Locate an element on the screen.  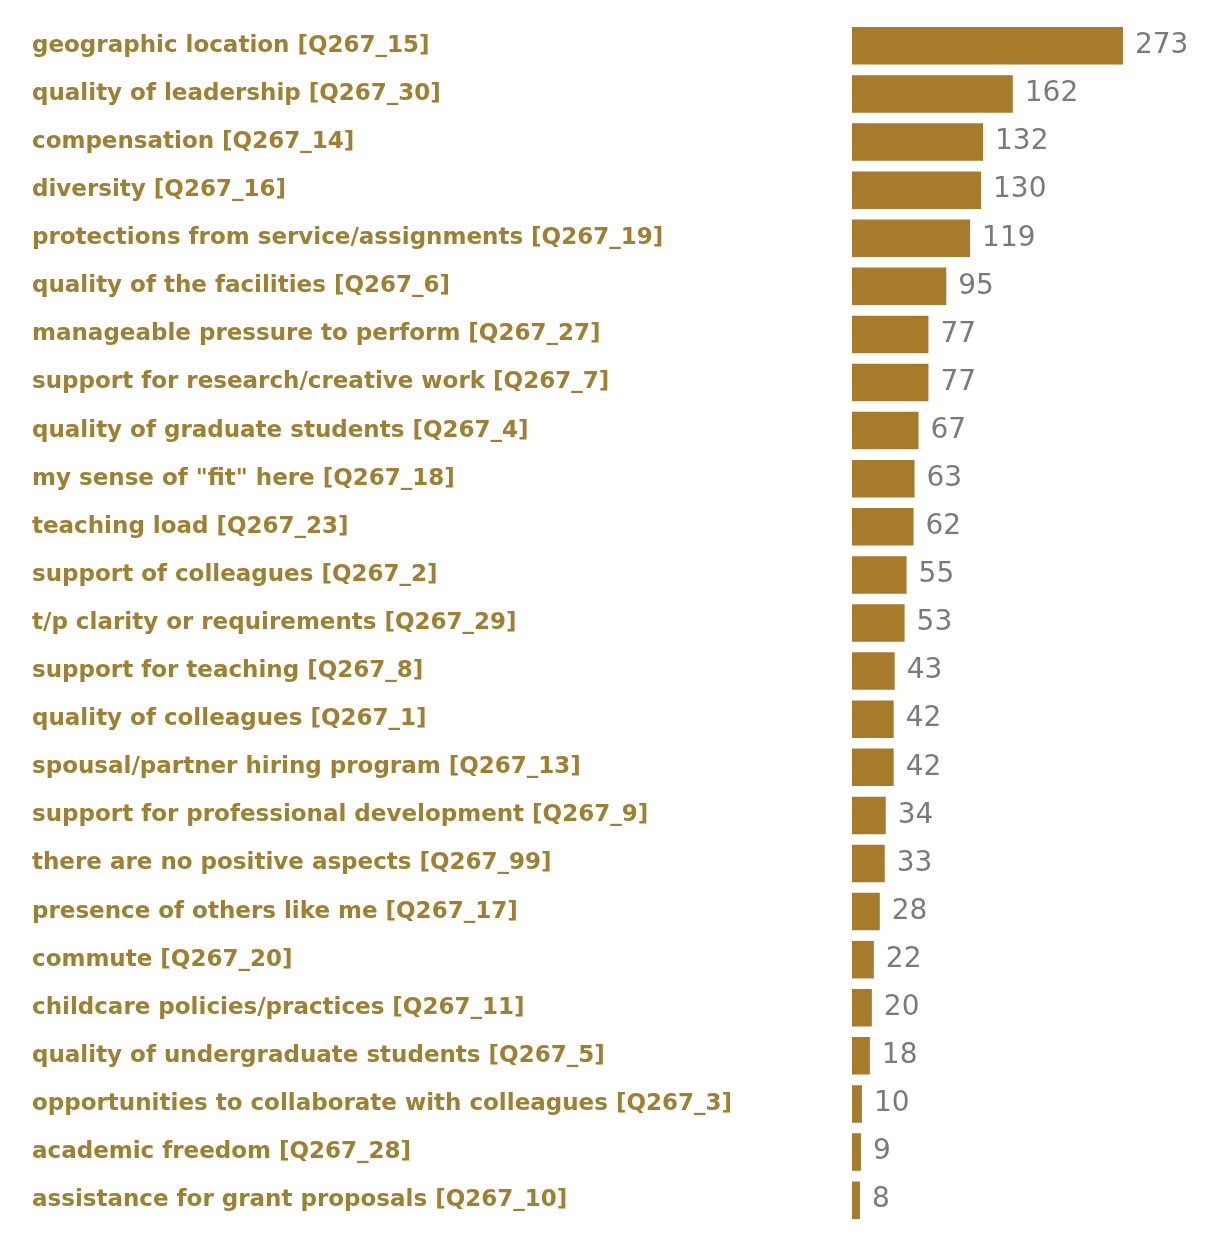
data-label: 34 is located at coordinates (915, 813).